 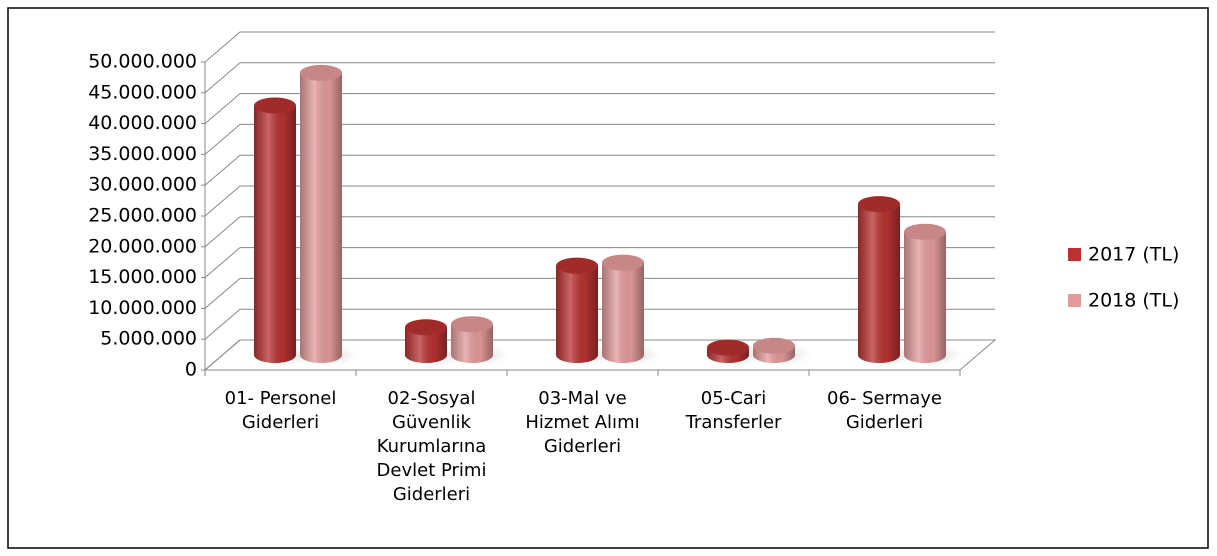 What do you see at coordinates (148, 339) in the screenshot?
I see `y-tick-label: 5.000.000` at bounding box center [148, 339].